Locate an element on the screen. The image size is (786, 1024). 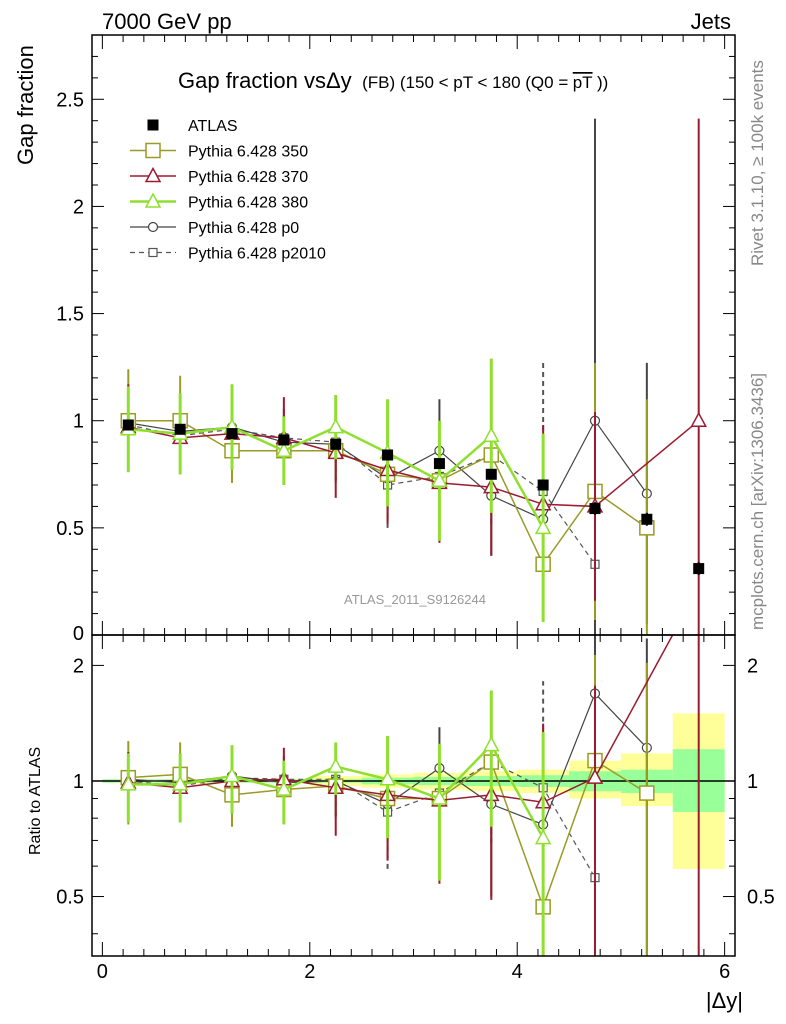
x-tick-label: 2 is located at coordinates (309, 972).